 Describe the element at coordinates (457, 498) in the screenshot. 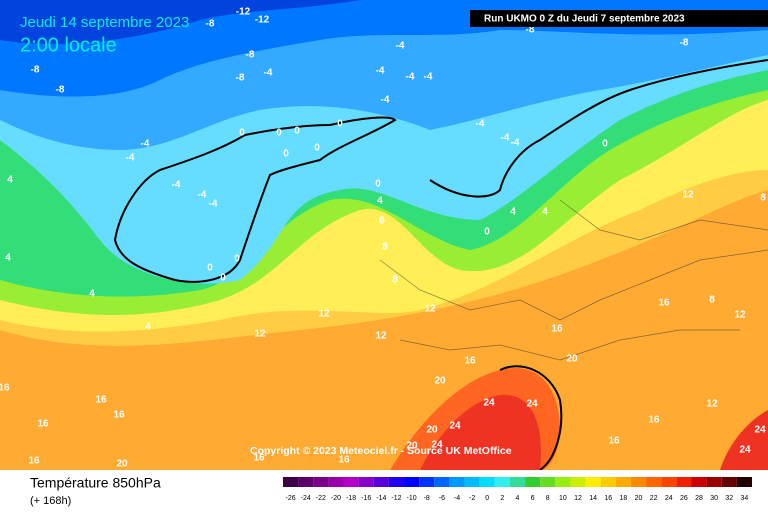

I see `scale-label: -4` at that location.